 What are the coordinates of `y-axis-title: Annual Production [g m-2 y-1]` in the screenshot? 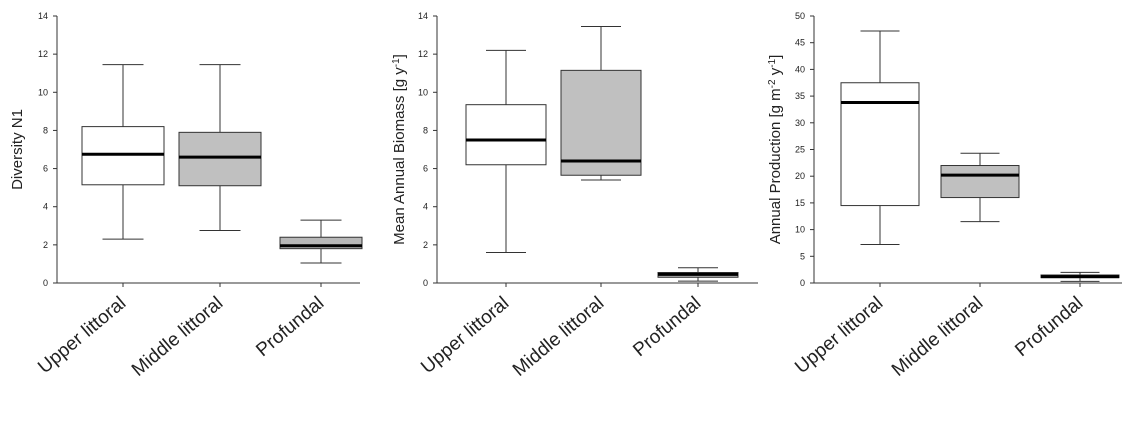 It's located at (776, 150).